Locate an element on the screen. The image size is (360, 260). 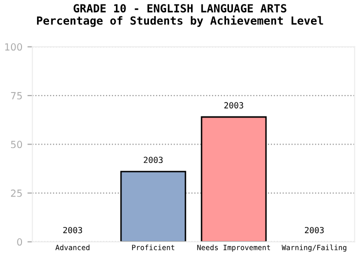
y-tick-label: 25 is located at coordinates (16, 193).